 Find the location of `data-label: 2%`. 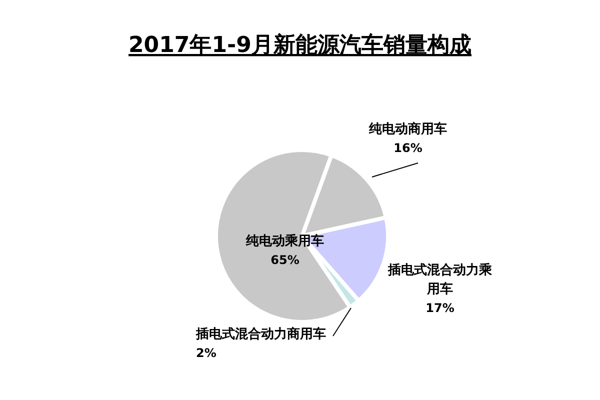

data-label: 2% is located at coordinates (206, 353).